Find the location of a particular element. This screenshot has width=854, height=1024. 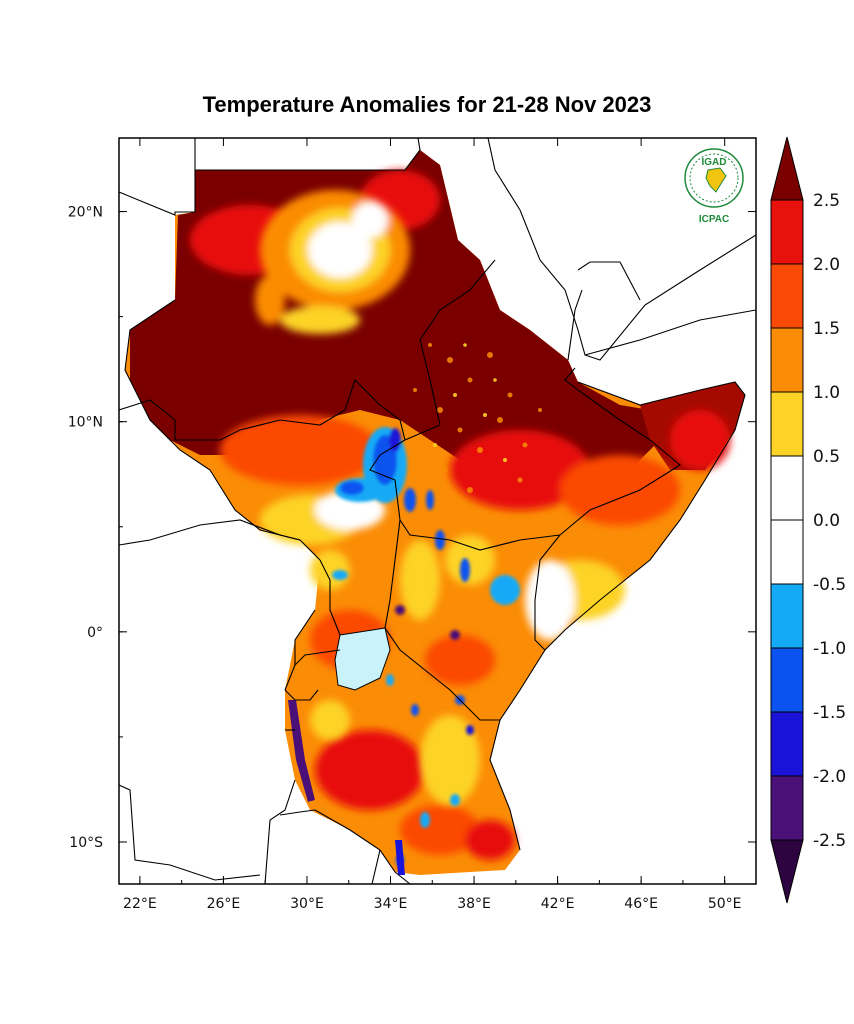

logo-top-text: IGAD is located at coordinates (714, 162).